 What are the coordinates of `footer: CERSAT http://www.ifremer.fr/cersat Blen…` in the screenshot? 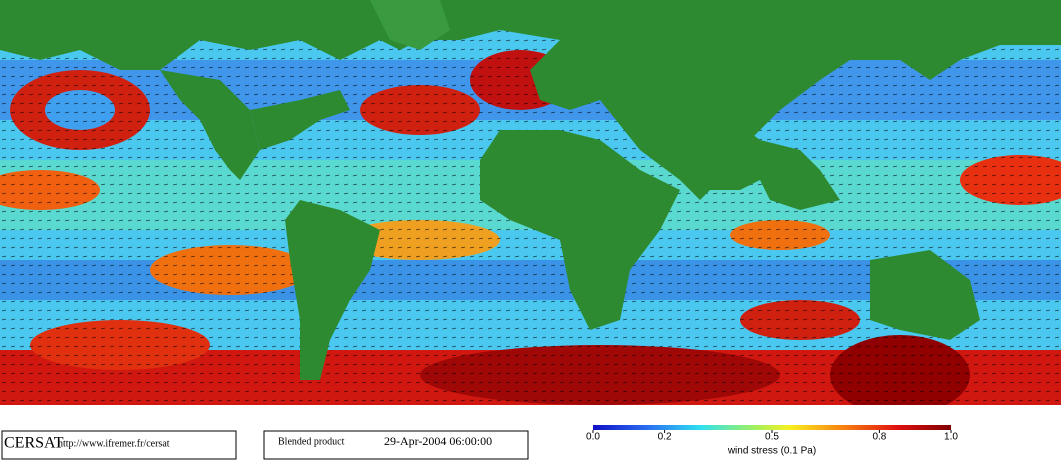 It's located at (530, 443).